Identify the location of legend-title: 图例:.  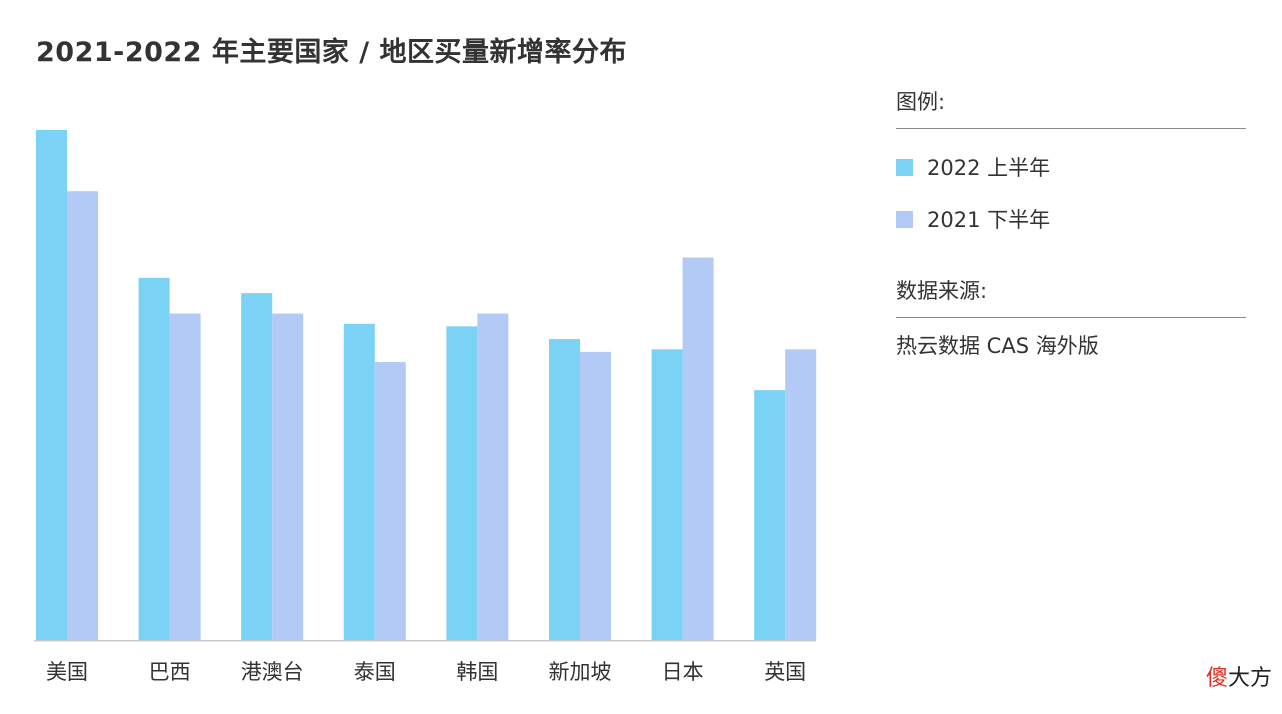
(1071, 107).